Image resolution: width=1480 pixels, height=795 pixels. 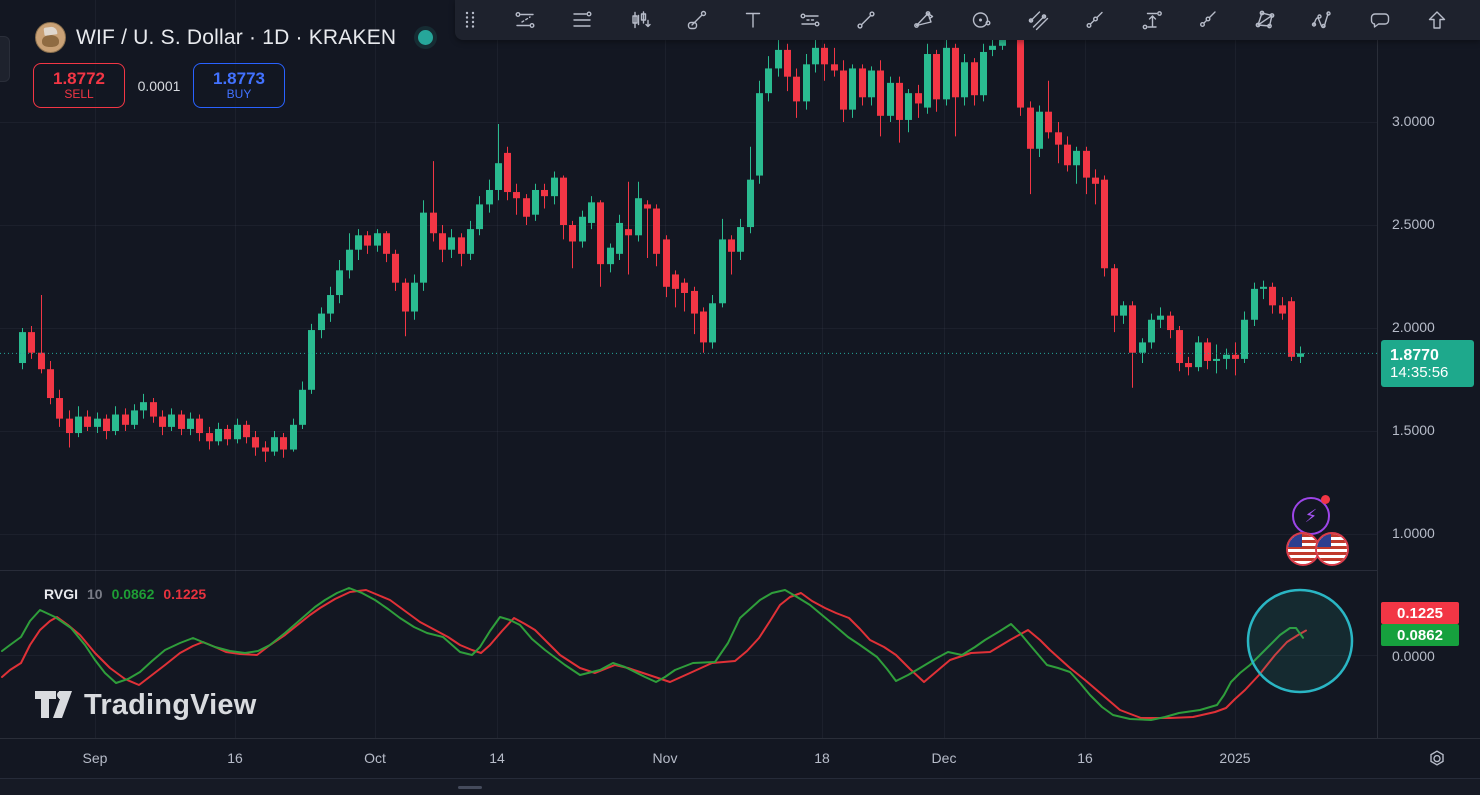 I want to click on ideas-stream-button: ⚡, so click(x=1311, y=515).